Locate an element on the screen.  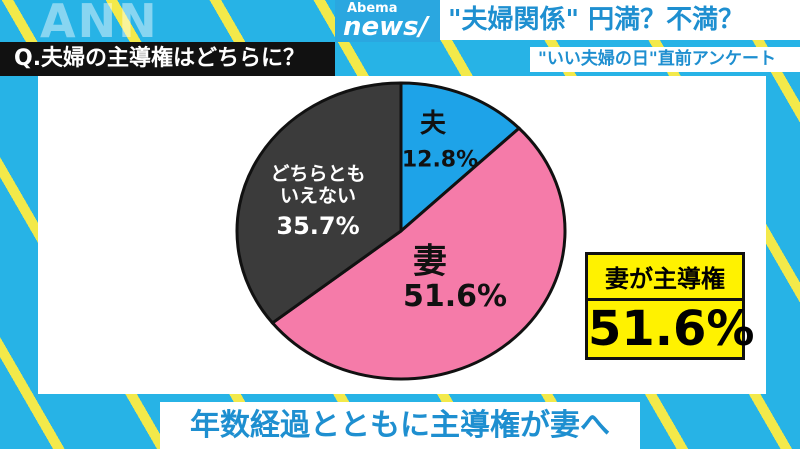
subheadline: "いい夫婦の日"直前アンケート is located at coordinates (665, 59).